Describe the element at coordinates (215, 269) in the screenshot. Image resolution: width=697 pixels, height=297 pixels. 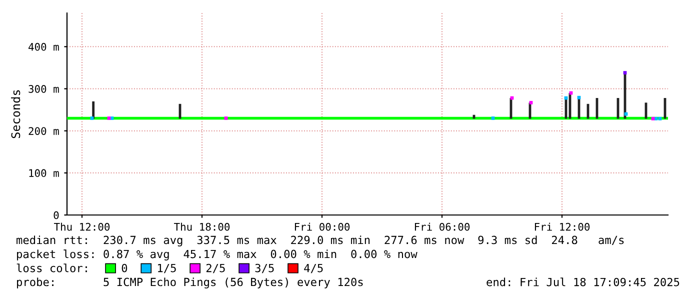
I see `legend-label: 2/5` at that location.